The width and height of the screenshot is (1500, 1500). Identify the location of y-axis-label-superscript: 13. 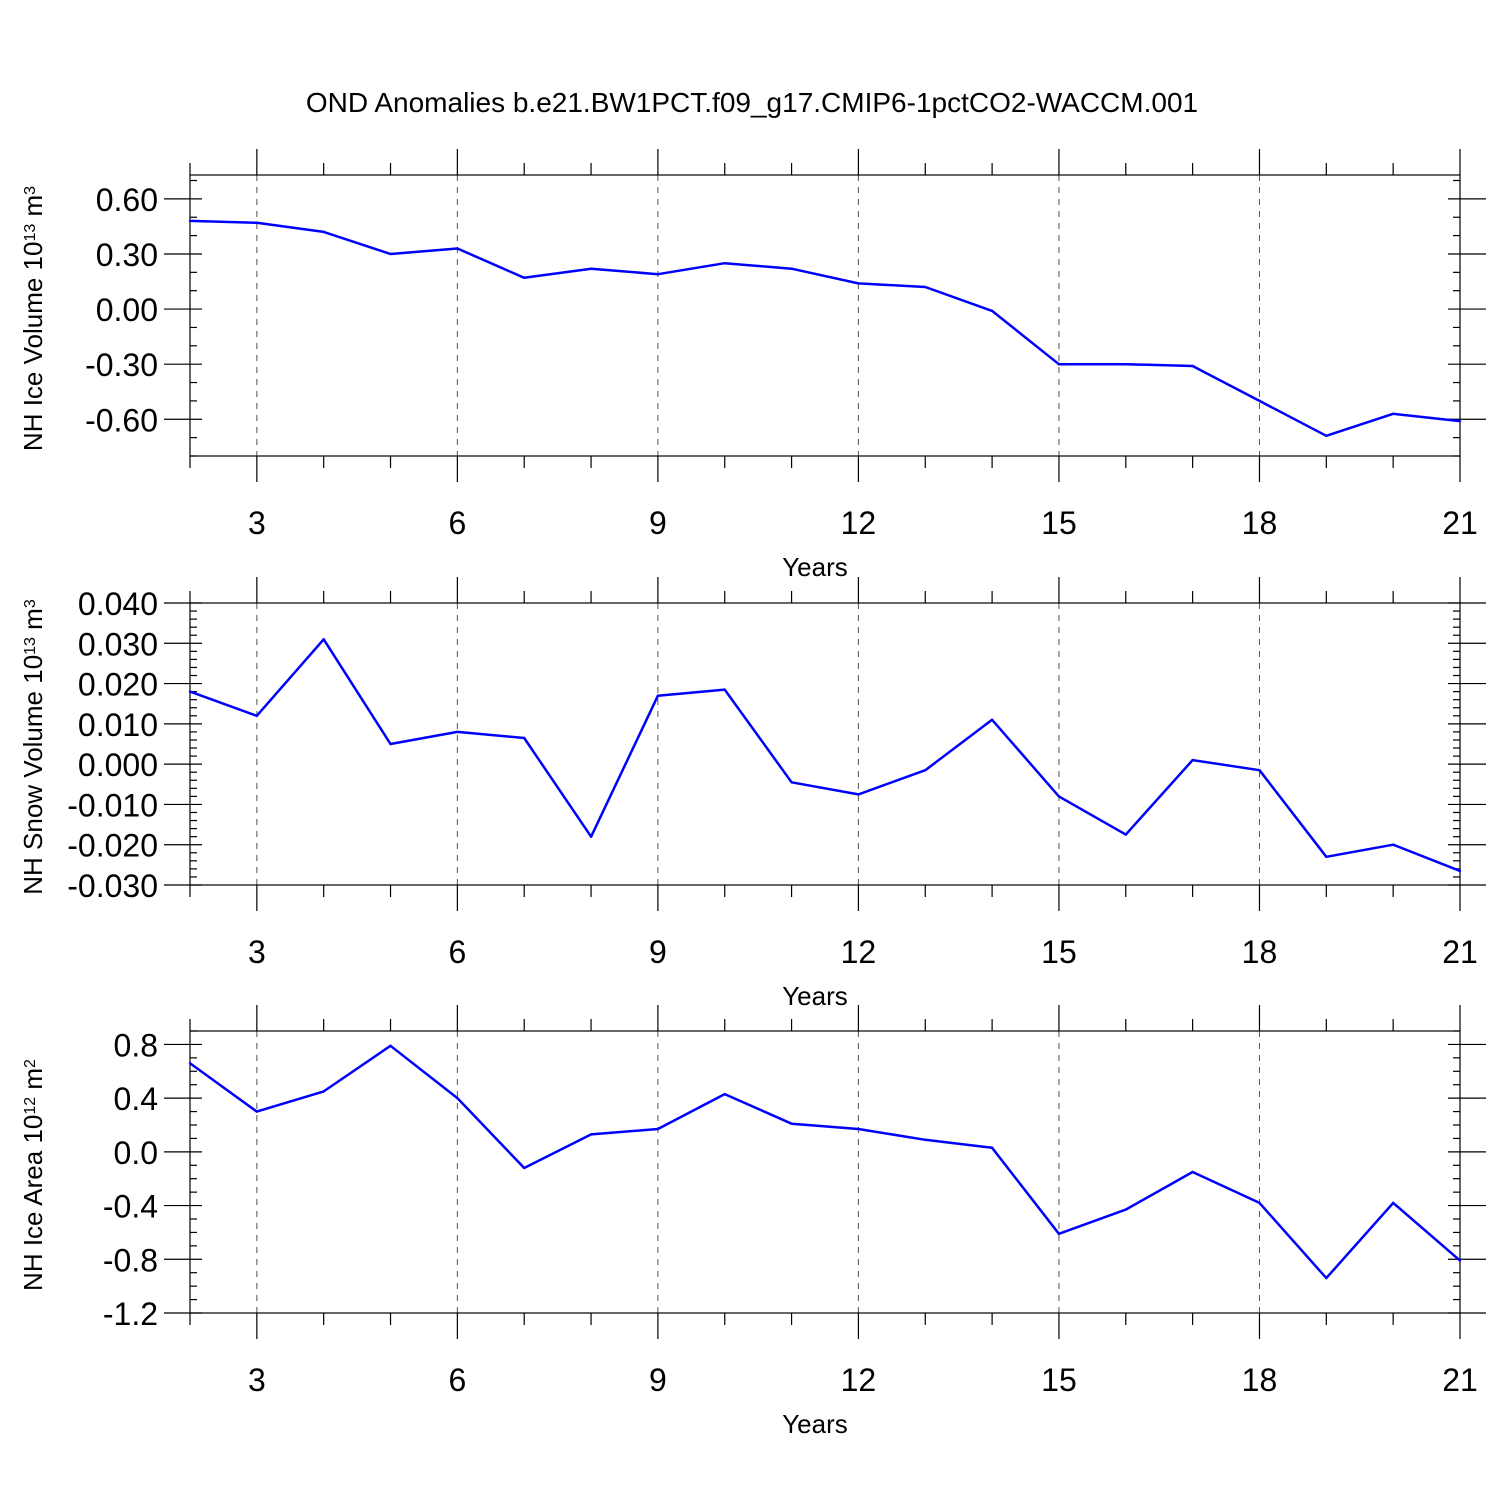
(30, 233).